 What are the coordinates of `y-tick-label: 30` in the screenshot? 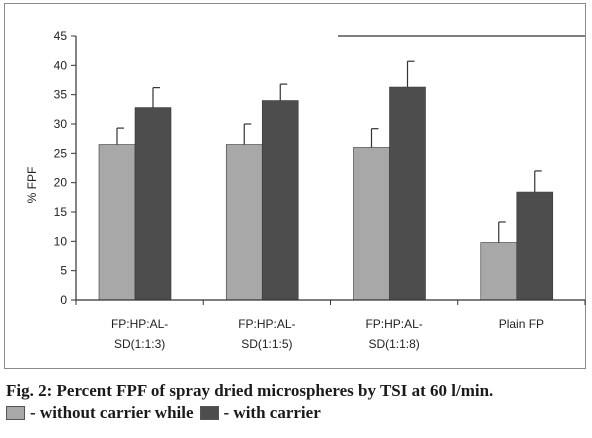 It's located at (61, 124).